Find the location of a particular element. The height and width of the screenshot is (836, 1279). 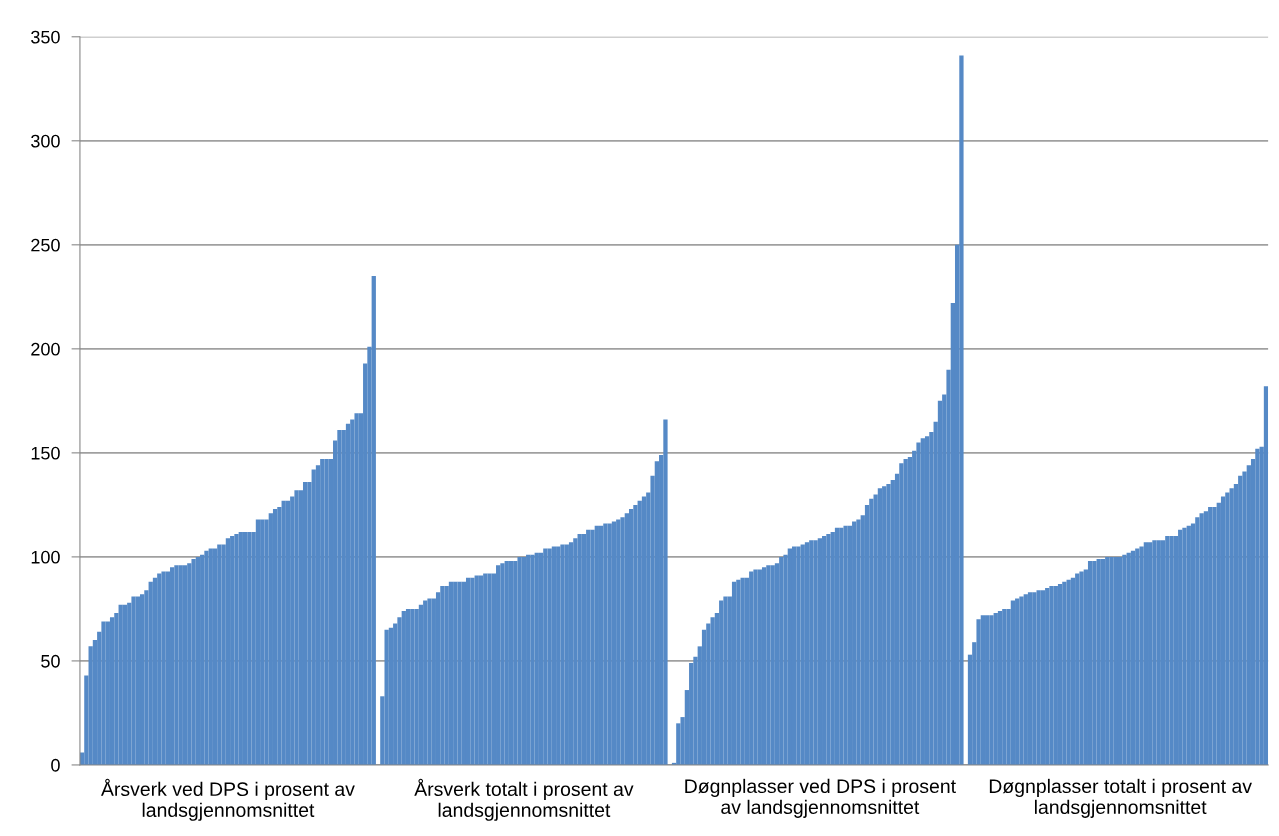

x-tick-label: Årsverk totalt i prosent av landsgjennomsnittet is located at coordinates (524, 799).